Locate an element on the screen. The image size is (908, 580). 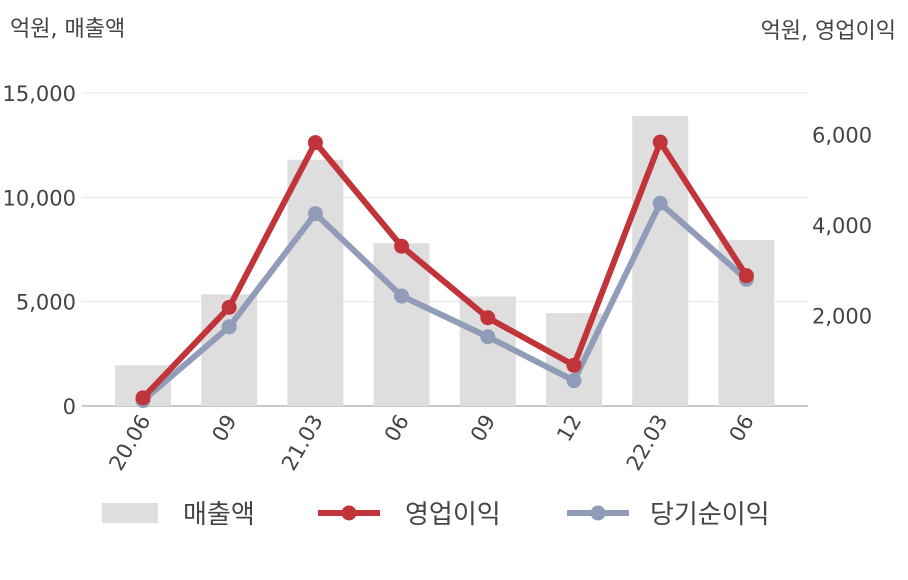
right-axis-ticks: 2,000 4,000 6,000 is located at coordinates (842, 225).